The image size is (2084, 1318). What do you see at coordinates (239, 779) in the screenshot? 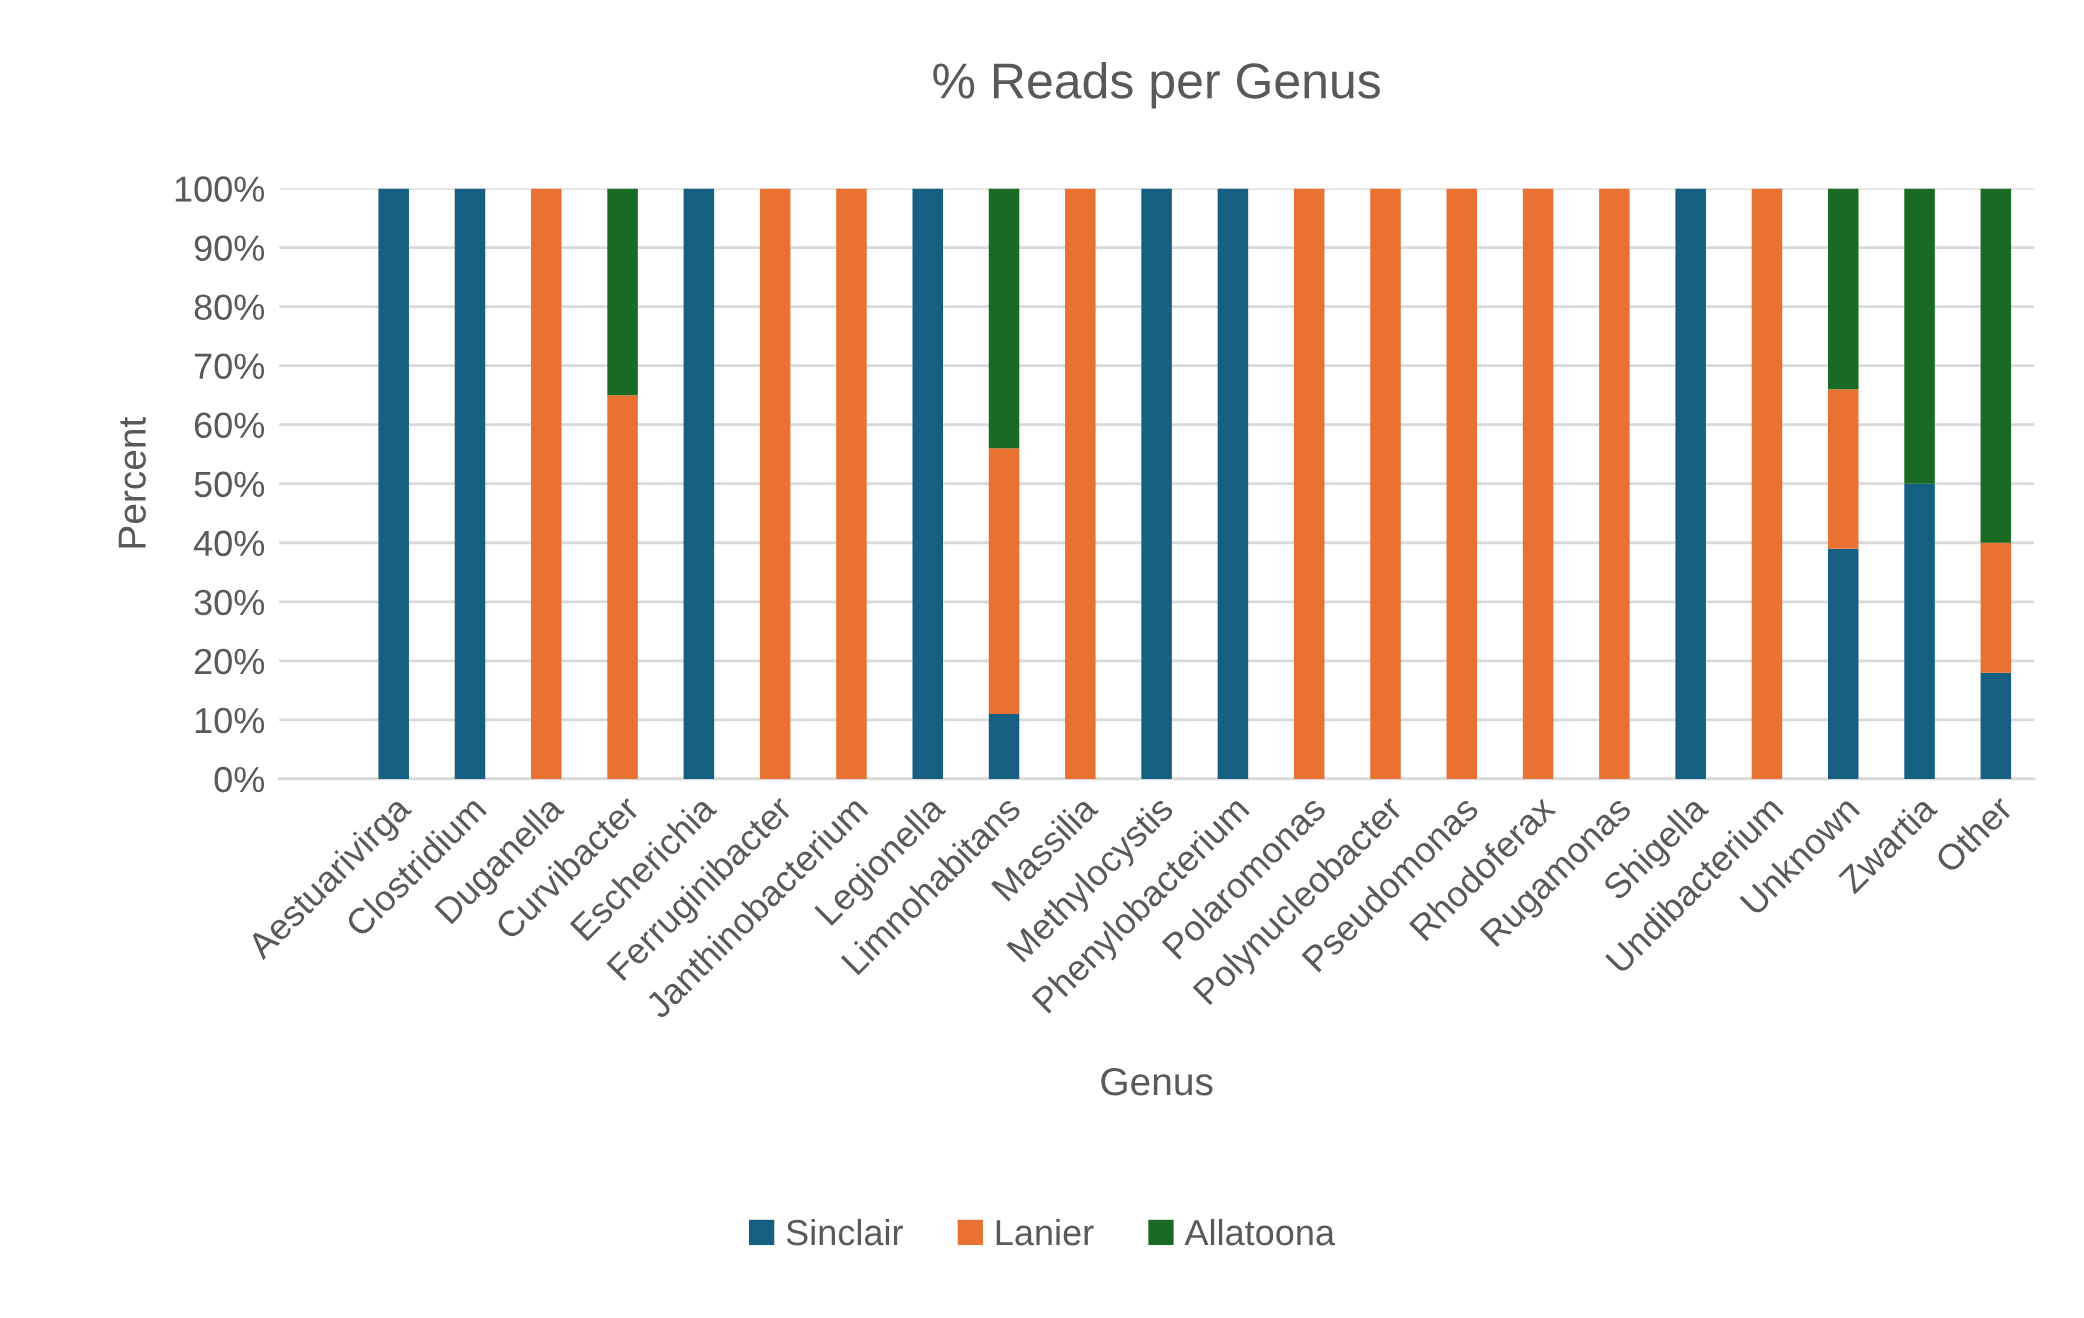
I see `y-tick-label: 0%` at bounding box center [239, 779].